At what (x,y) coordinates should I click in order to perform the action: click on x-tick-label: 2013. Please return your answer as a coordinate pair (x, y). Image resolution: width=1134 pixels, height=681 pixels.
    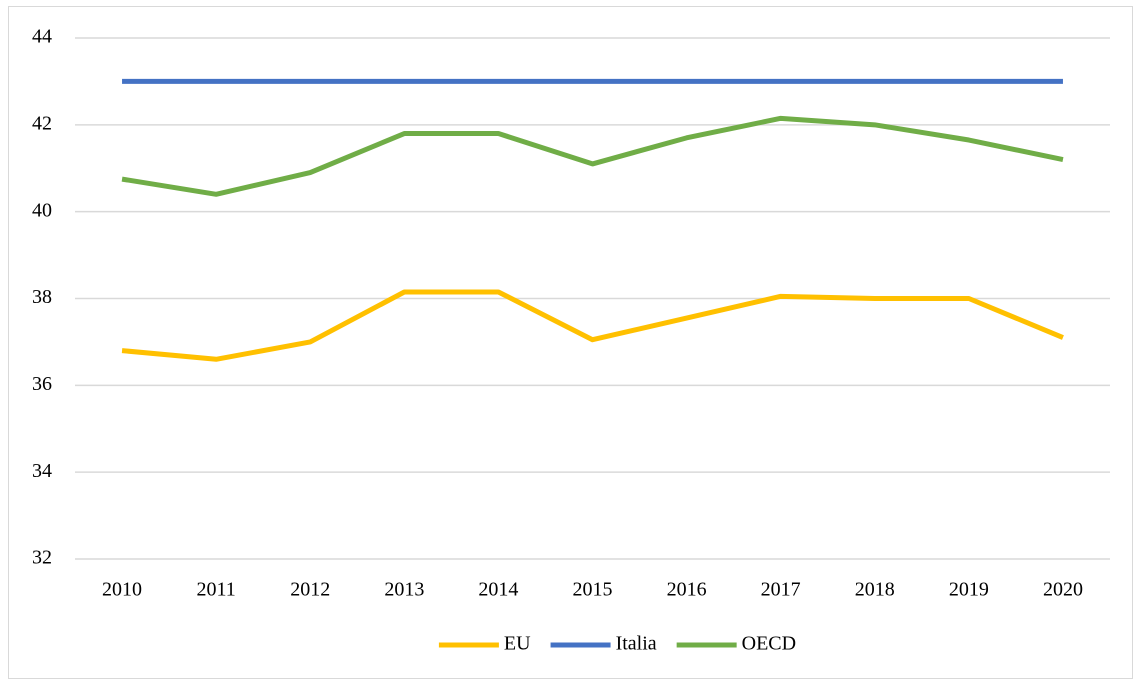
    Looking at the image, I should click on (404, 590).